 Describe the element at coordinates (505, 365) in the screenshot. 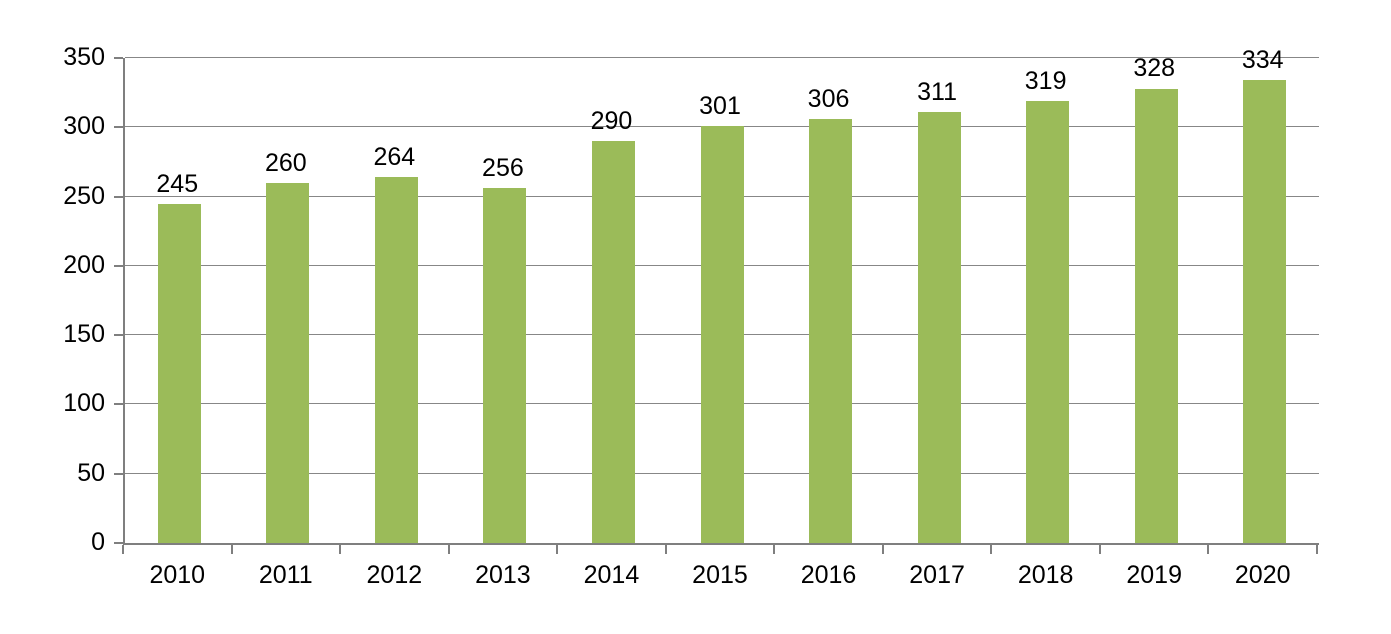

I see `bar-2013` at that location.